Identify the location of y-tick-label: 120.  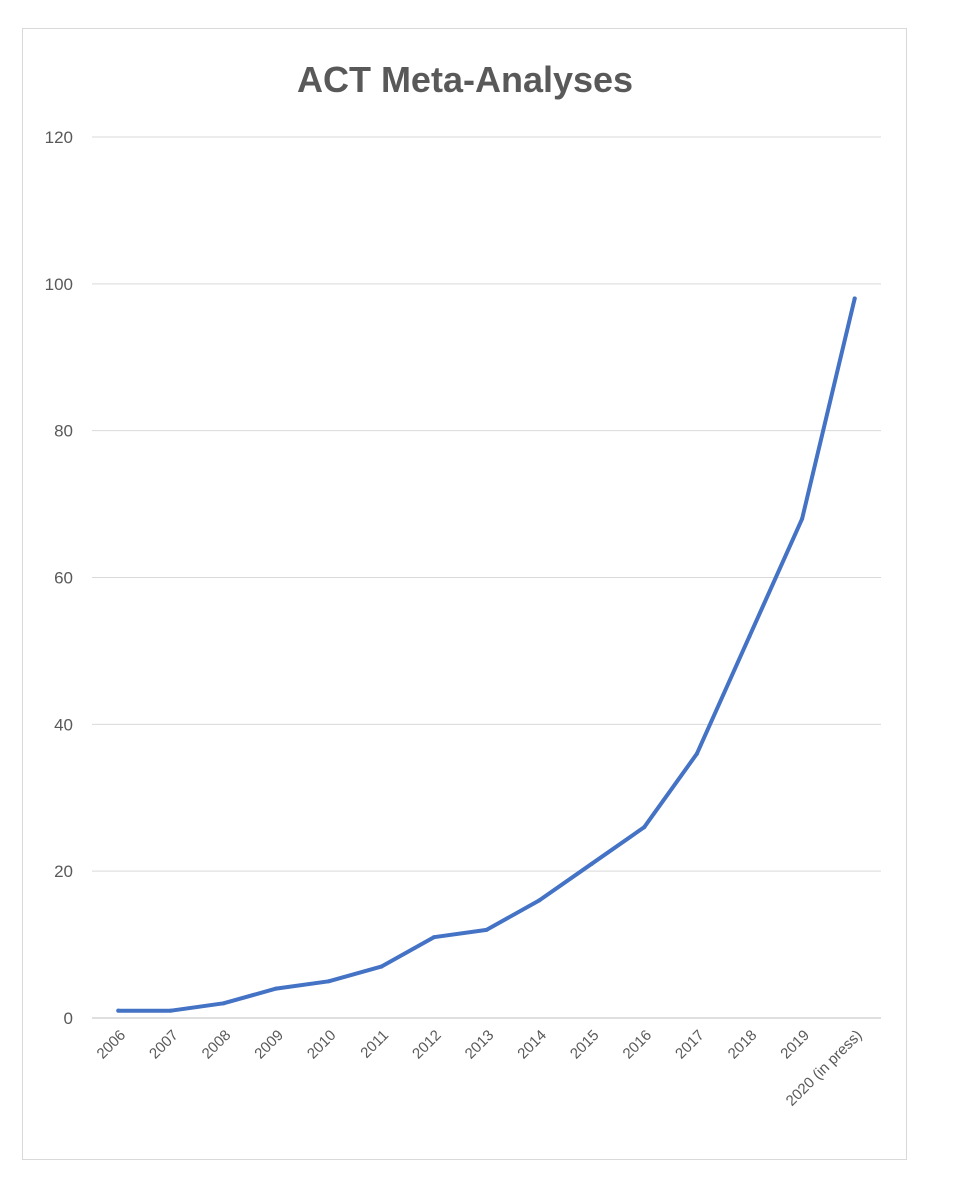
(59, 137).